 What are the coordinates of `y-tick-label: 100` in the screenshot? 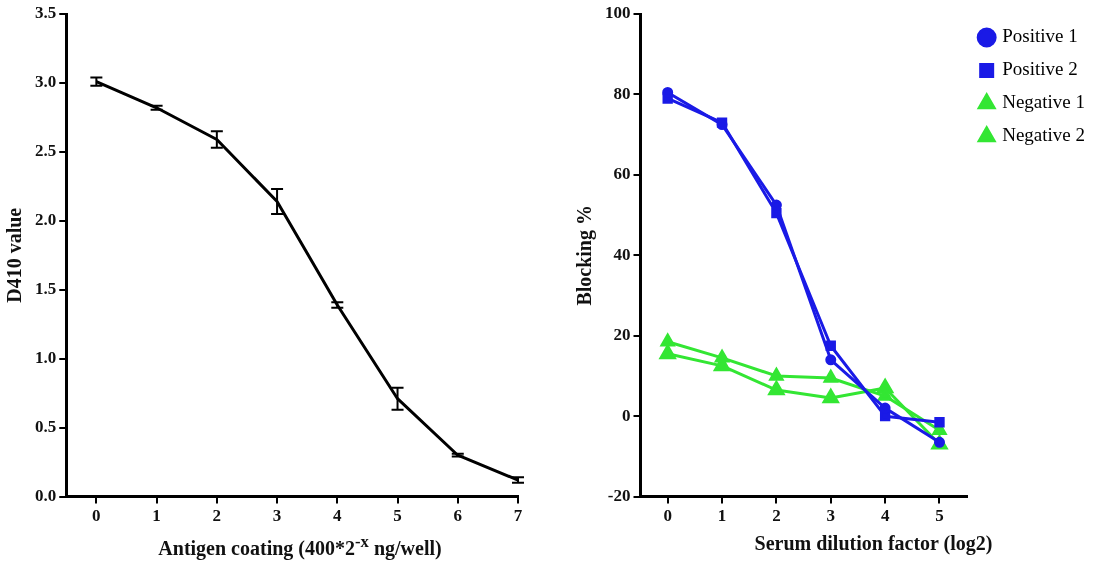 It's located at (618, 13).